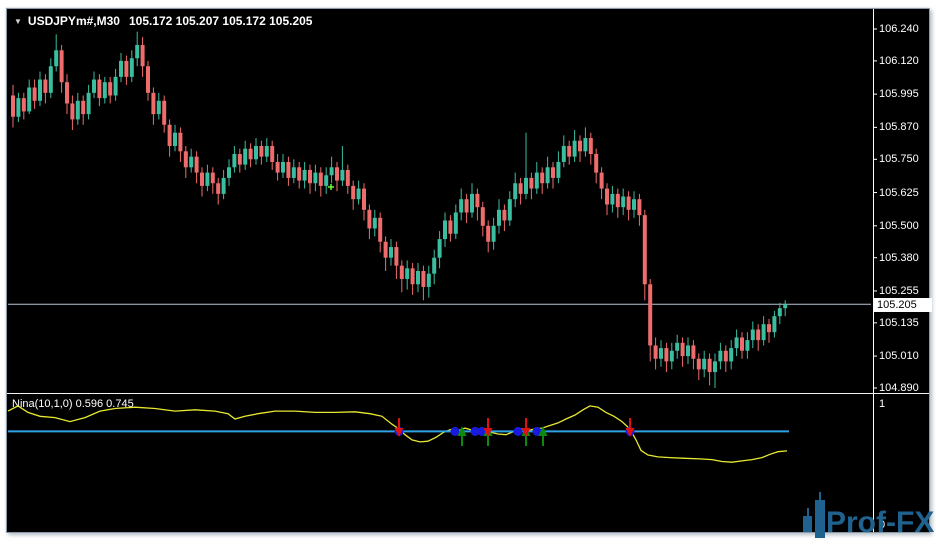 This screenshot has width=936, height=547. Describe the element at coordinates (899, 94) in the screenshot. I see `price-scale-label: 105.995` at that location.